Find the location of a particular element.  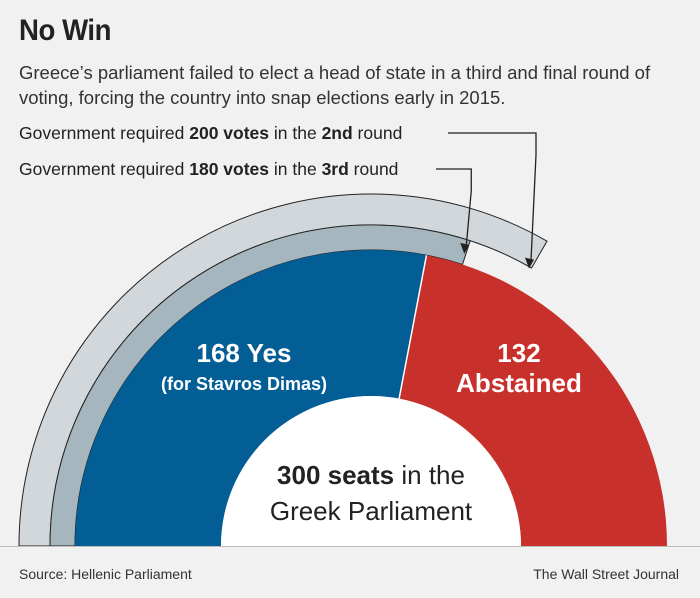

arrow-3rd-round is located at coordinates (465, 248).